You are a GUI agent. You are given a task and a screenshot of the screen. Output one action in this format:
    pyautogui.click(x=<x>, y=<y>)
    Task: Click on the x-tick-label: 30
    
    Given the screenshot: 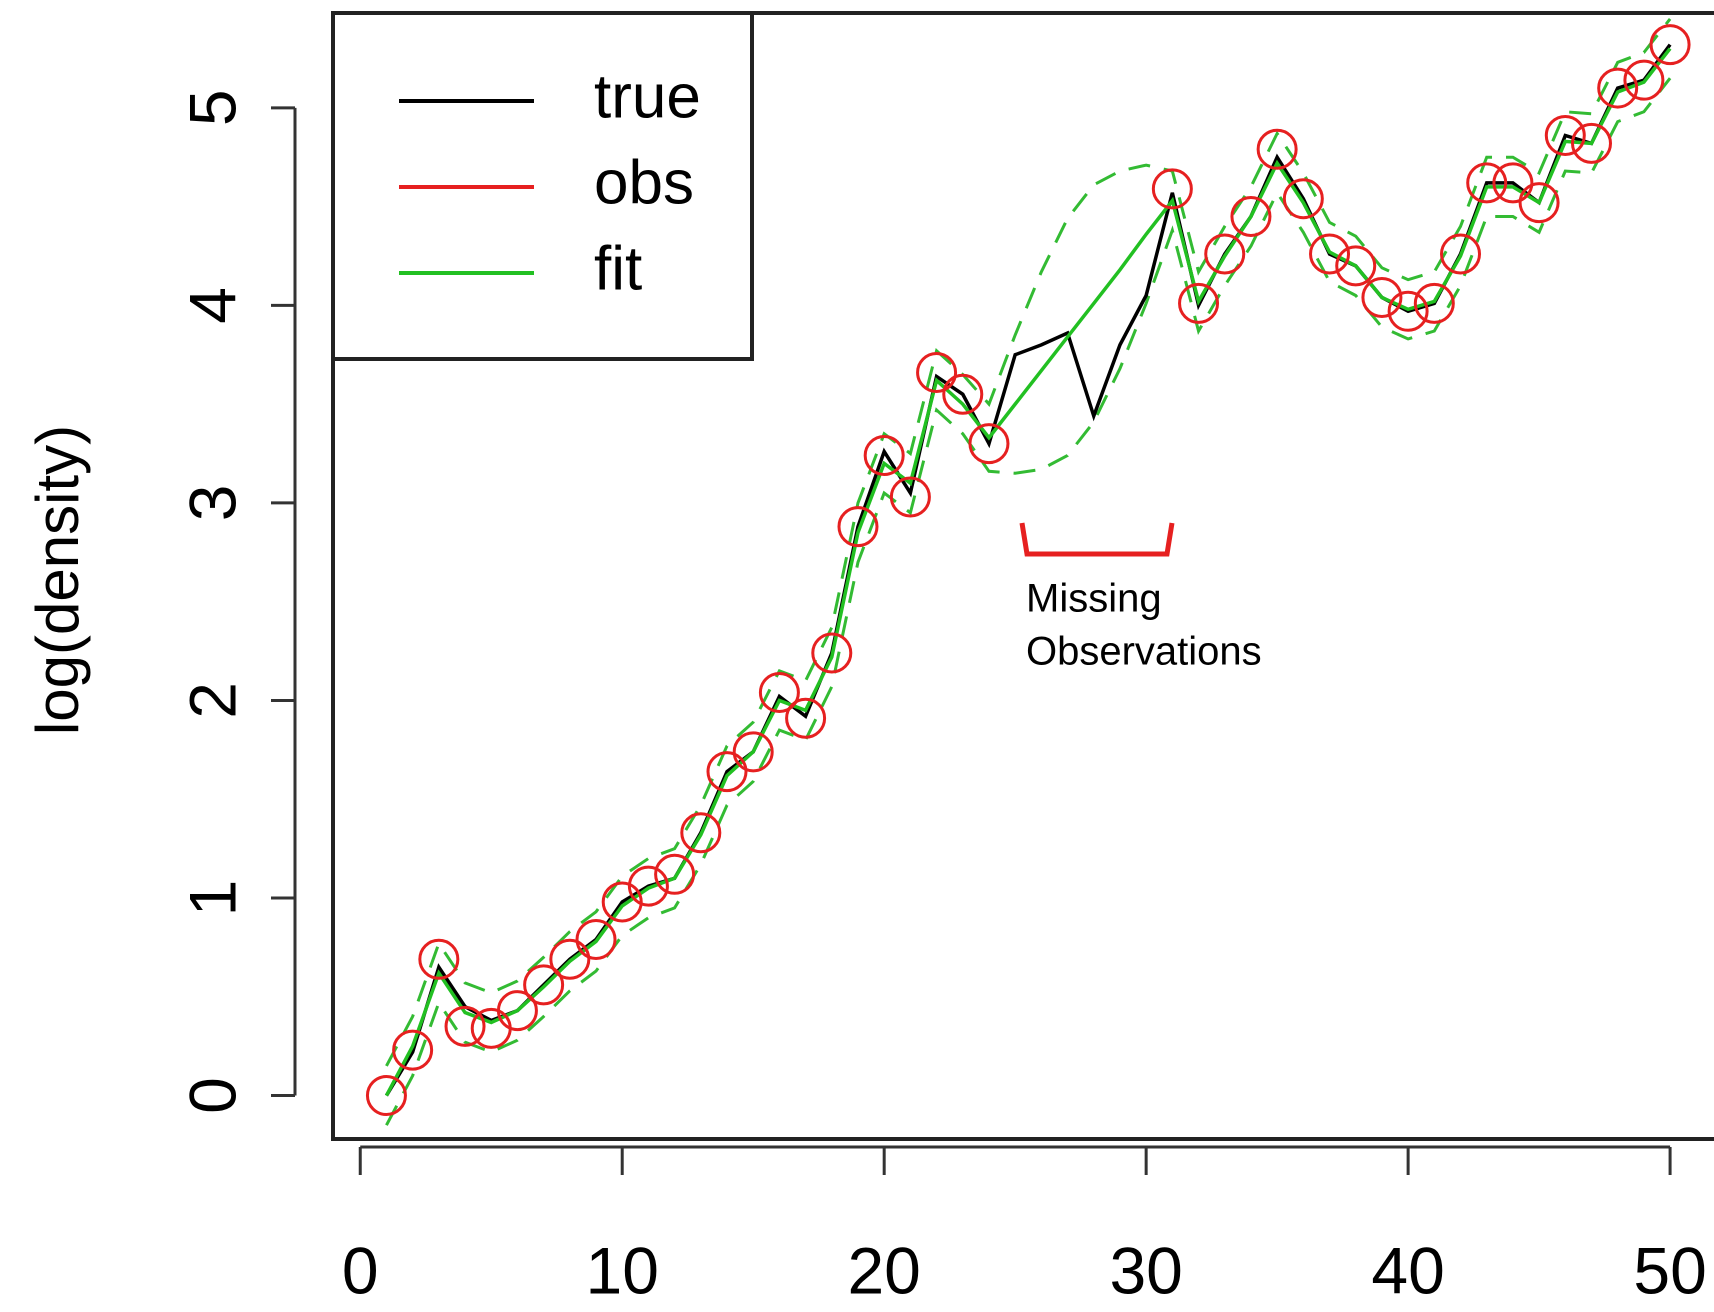 What is the action you would take?
    pyautogui.click(x=1145, y=1270)
    